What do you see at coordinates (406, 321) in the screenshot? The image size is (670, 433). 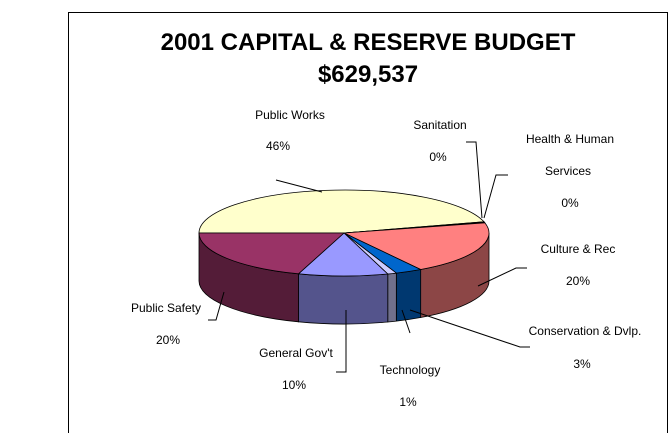 I see `leader-technology` at bounding box center [406, 321].